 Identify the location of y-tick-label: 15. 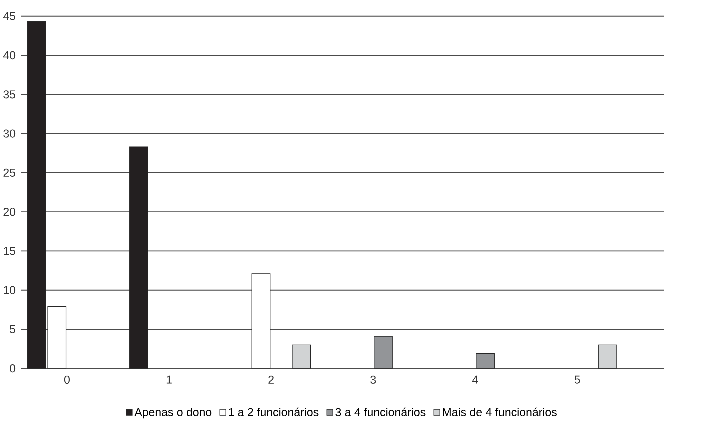
(10, 251).